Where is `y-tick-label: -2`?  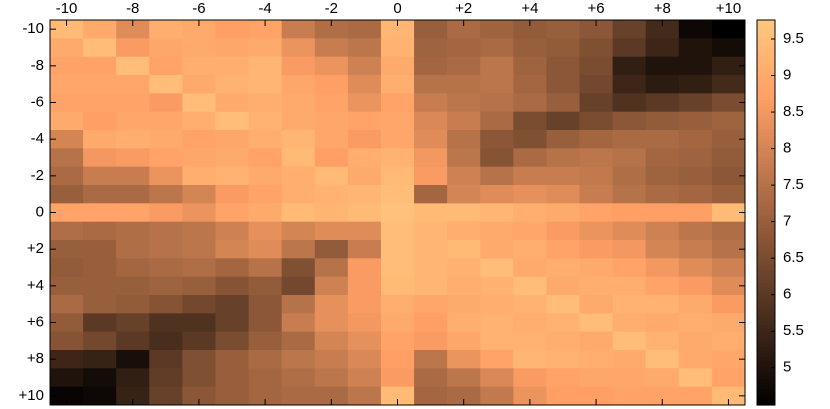
y-tick-label: -2 is located at coordinates (37, 175).